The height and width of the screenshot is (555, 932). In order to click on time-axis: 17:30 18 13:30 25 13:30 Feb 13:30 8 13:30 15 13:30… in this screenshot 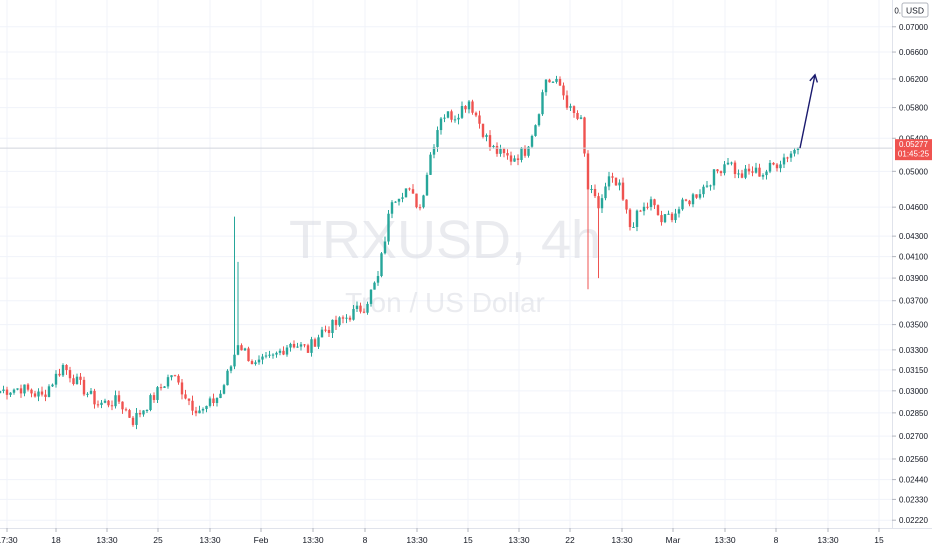, I will do `click(466, 536)`.